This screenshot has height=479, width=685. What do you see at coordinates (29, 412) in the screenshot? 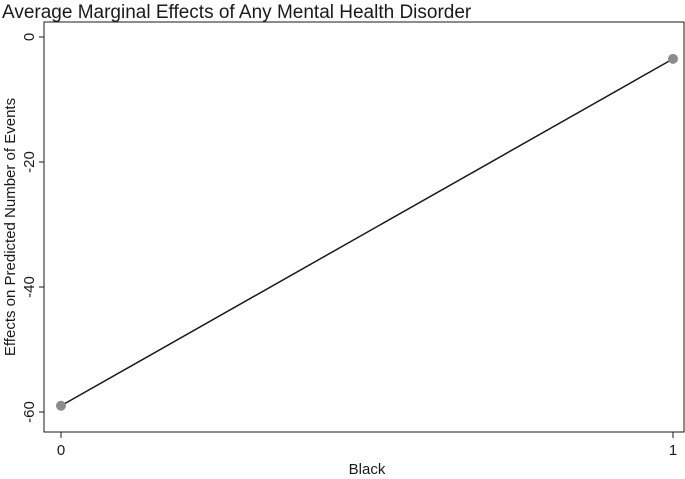
I see `y-tick-label: -60` at bounding box center [29, 412].